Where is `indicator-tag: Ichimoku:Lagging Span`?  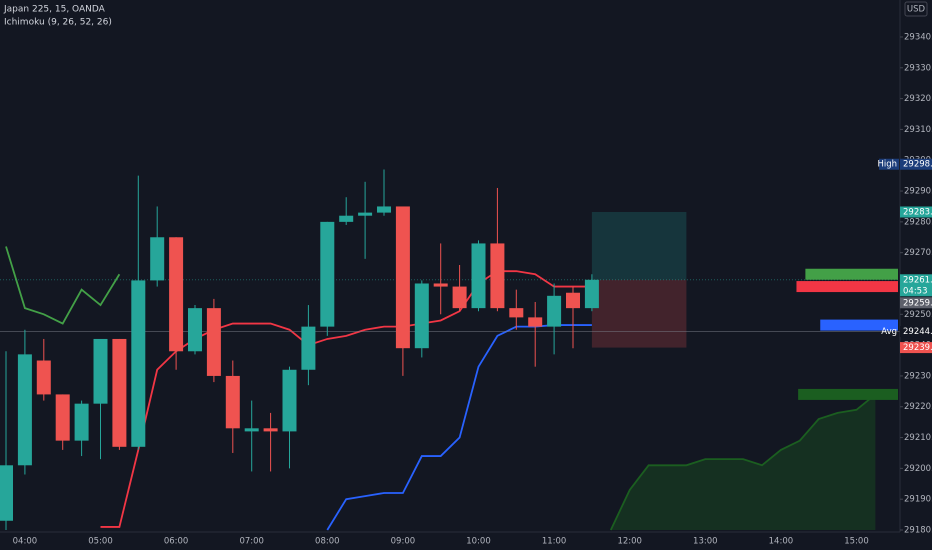
indicator-tag: Ichimoku:Lagging Span is located at coordinates (851, 274).